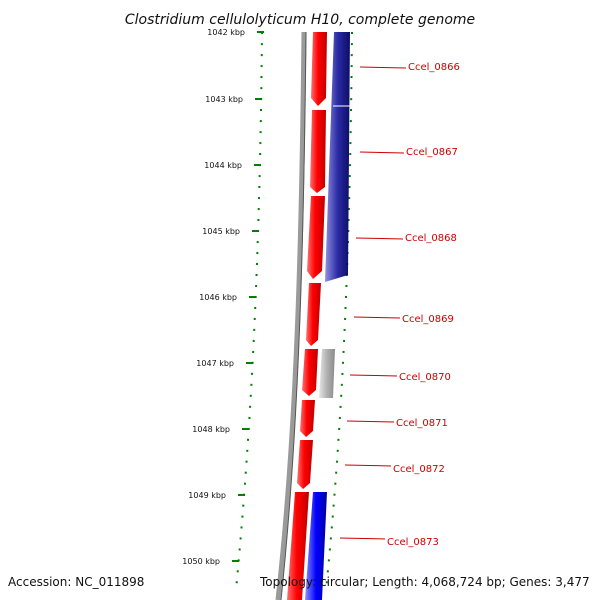 The image size is (600, 600). I want to click on tick-label: 1044 kbp, so click(223, 165).